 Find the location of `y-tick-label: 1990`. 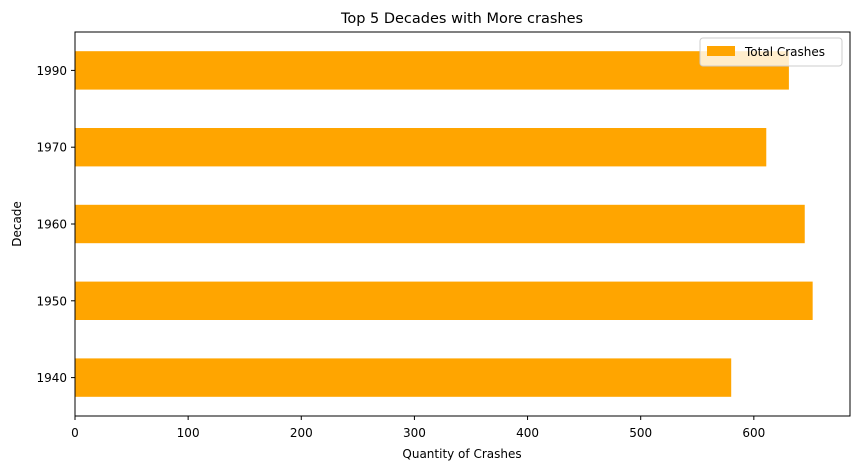

y-tick-label: 1990 is located at coordinates (51, 71).